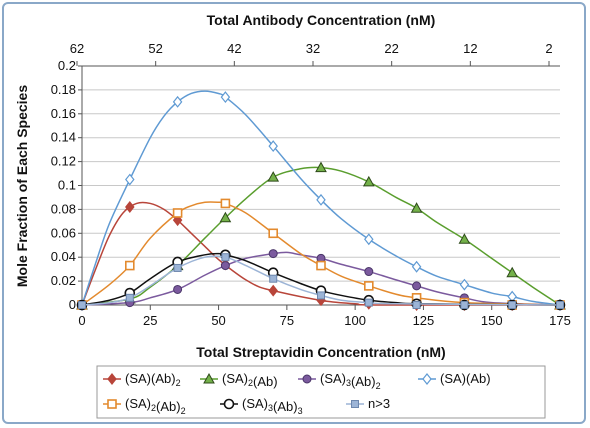  I want to click on legend-label: (SA)(Ab)2, so click(153, 379).